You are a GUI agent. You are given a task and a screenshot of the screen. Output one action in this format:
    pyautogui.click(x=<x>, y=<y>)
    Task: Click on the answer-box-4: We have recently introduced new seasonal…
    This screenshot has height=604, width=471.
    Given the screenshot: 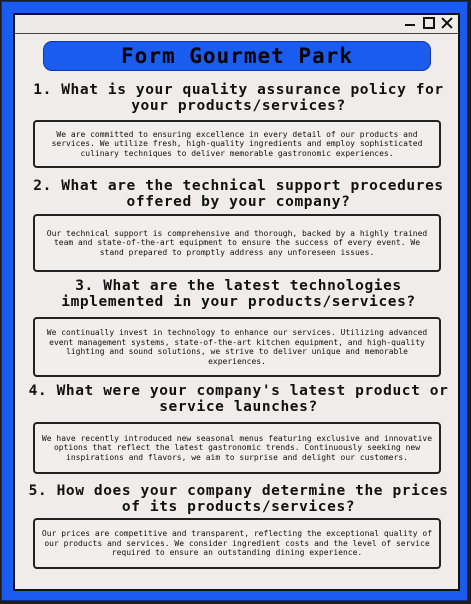 What is the action you would take?
    pyautogui.click(x=237, y=448)
    